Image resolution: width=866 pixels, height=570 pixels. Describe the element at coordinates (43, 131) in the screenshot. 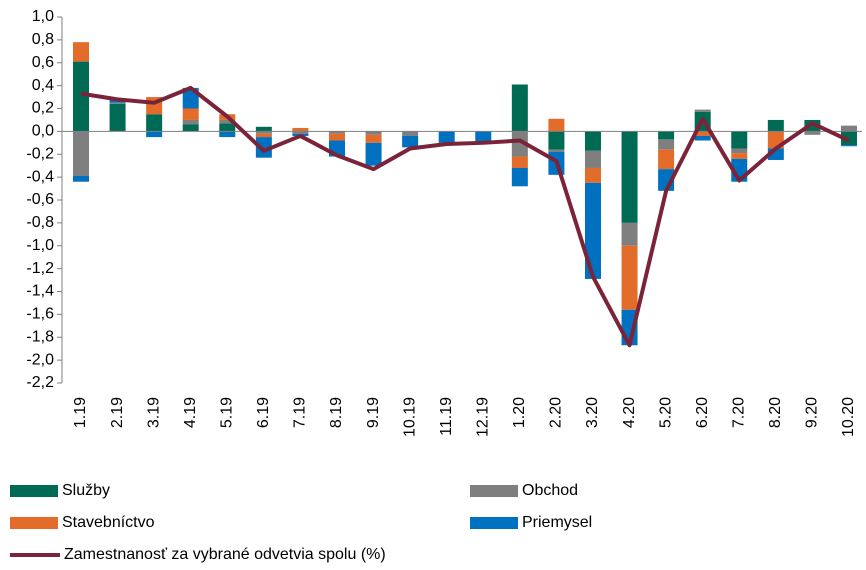

I see `y-tick-label: 0,0` at that location.